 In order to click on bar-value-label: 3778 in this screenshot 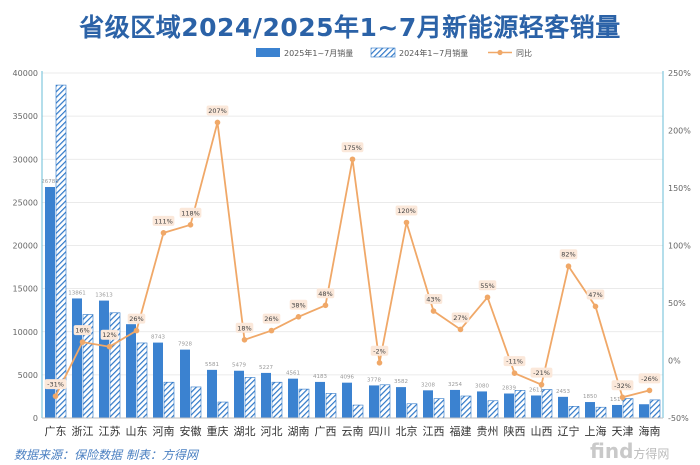, I will do `click(374, 380)`.